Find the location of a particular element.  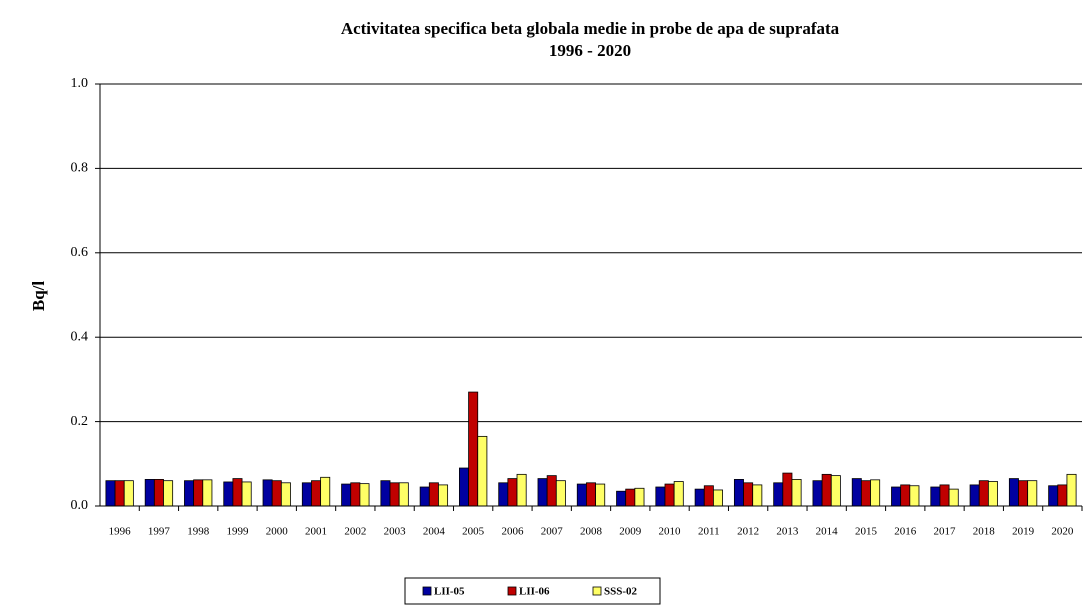

x-tick-label: 1999 is located at coordinates (237, 532).